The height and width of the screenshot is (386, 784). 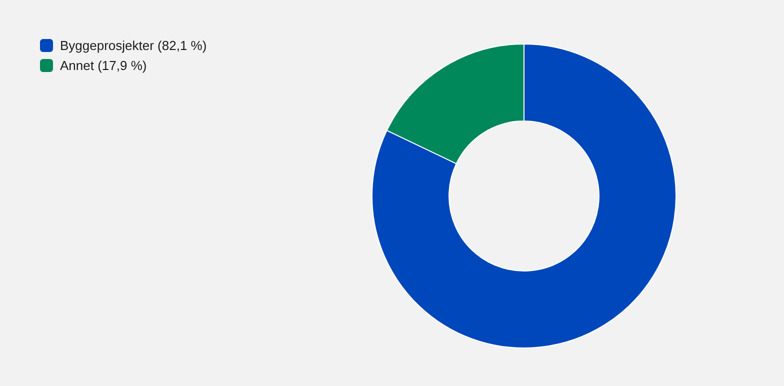 What do you see at coordinates (103, 65) in the screenshot?
I see `legend-label: Annet (17,9 %)` at bounding box center [103, 65].